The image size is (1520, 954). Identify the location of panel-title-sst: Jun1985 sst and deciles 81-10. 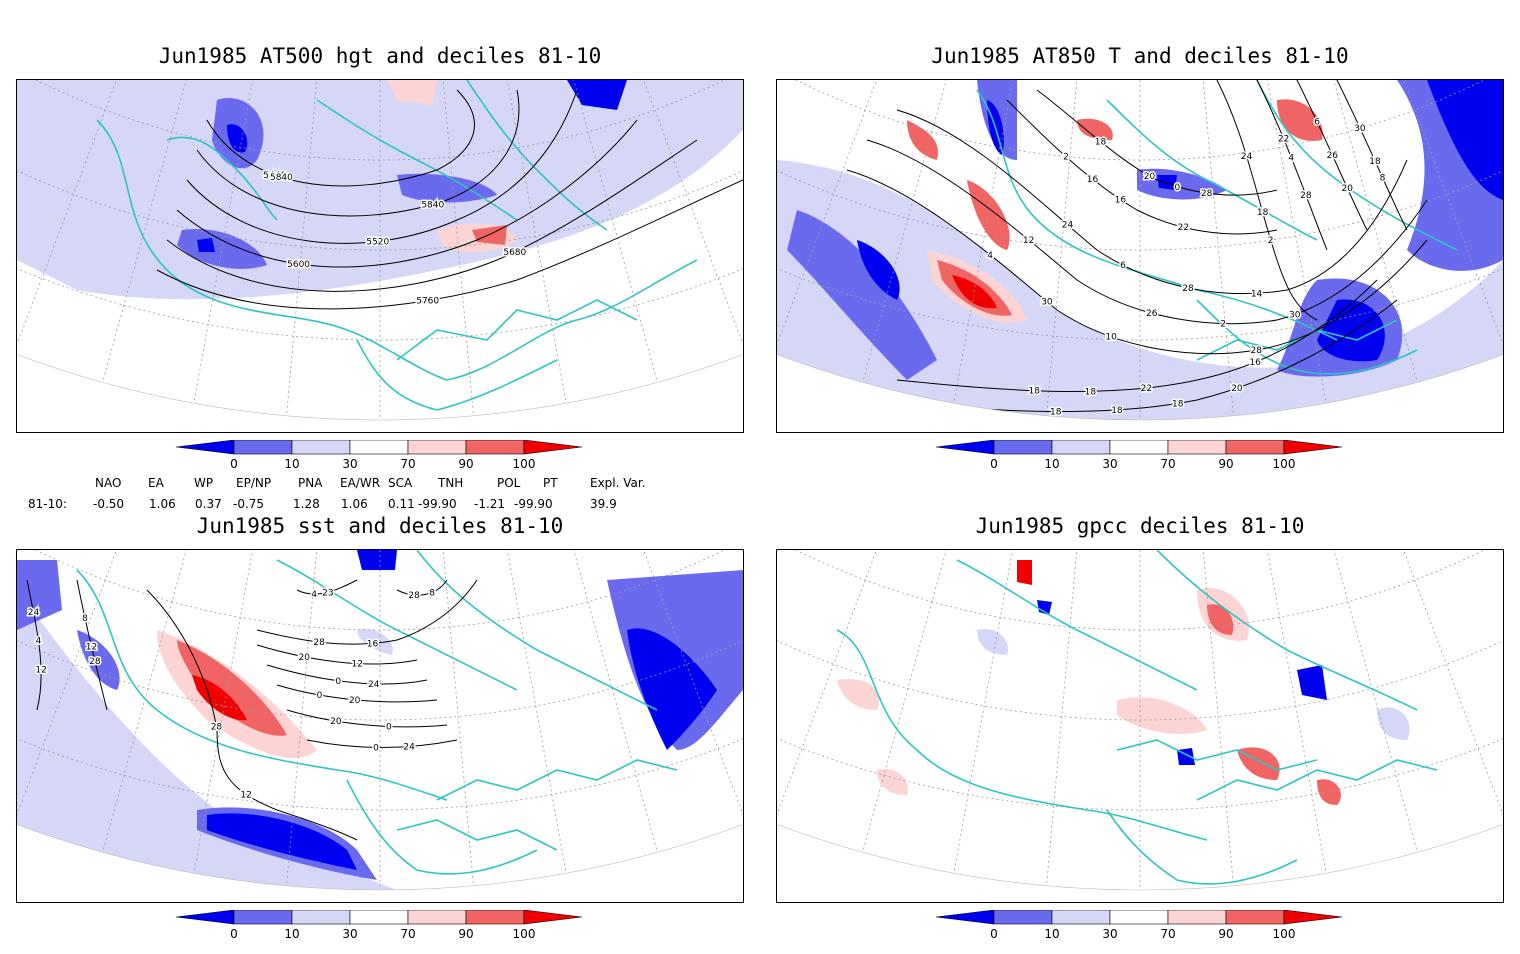
(380, 526).